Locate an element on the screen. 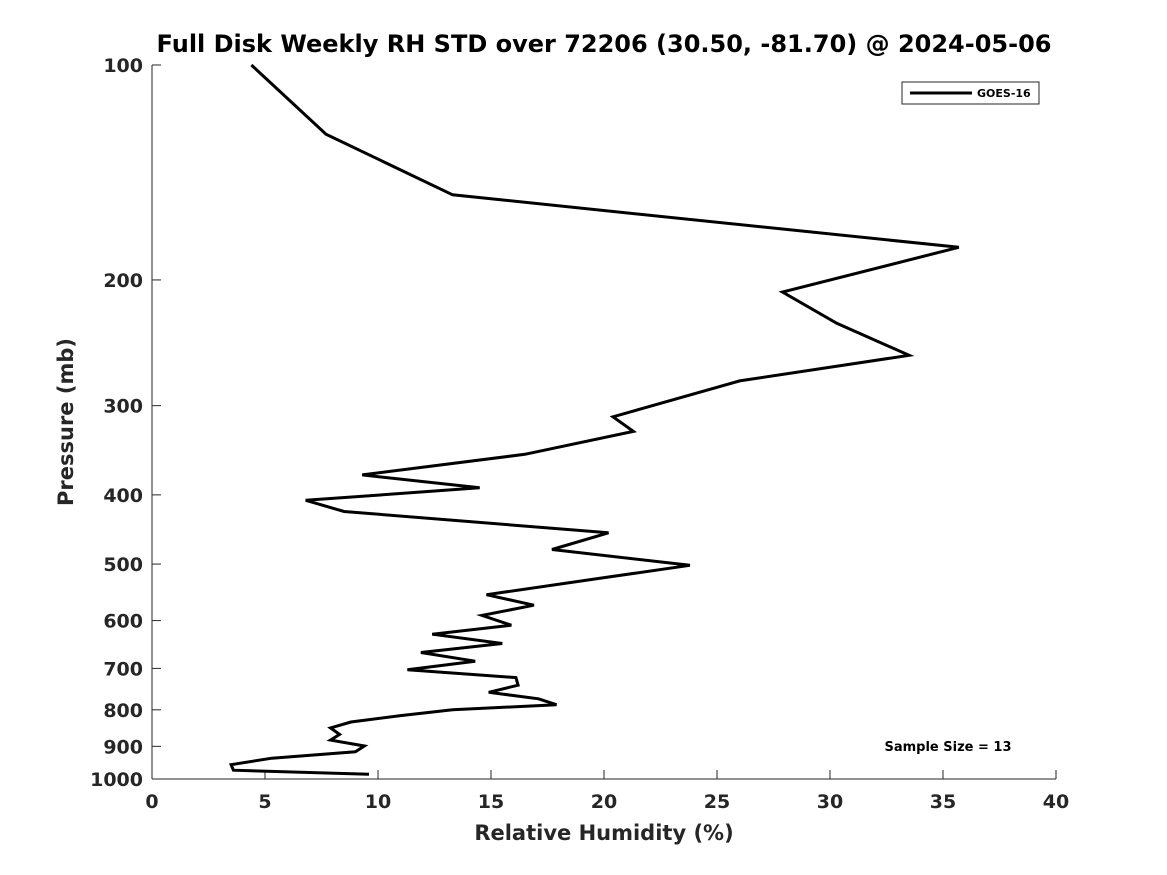  y-axis: 100 200 300 400 500 600 700 800 900 1000 is located at coordinates (125, 423).